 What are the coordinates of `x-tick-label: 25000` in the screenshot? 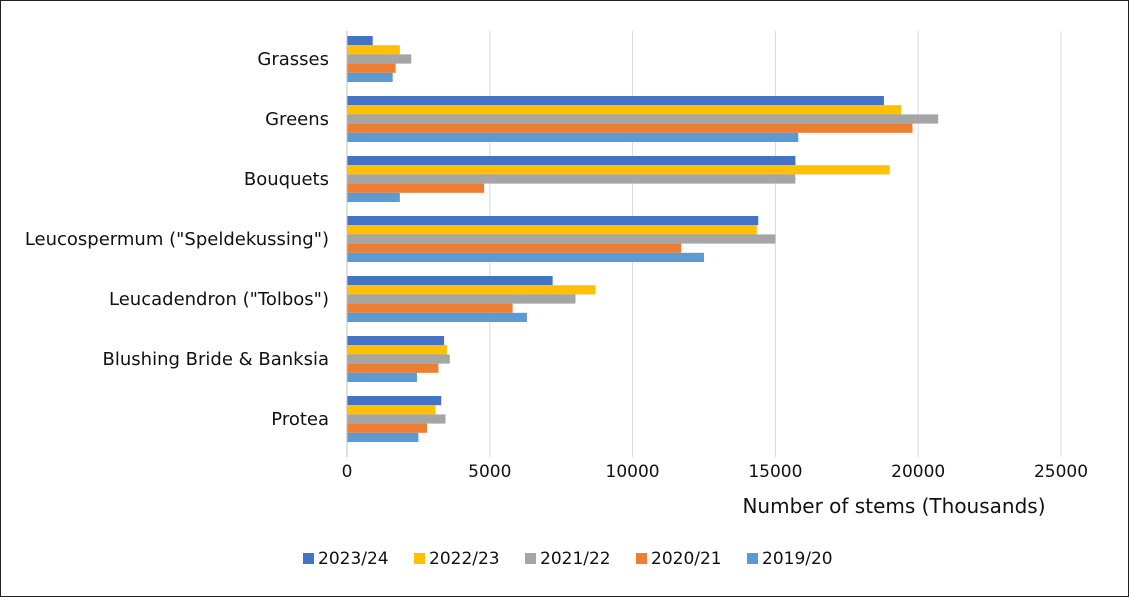 It's located at (1061, 472).